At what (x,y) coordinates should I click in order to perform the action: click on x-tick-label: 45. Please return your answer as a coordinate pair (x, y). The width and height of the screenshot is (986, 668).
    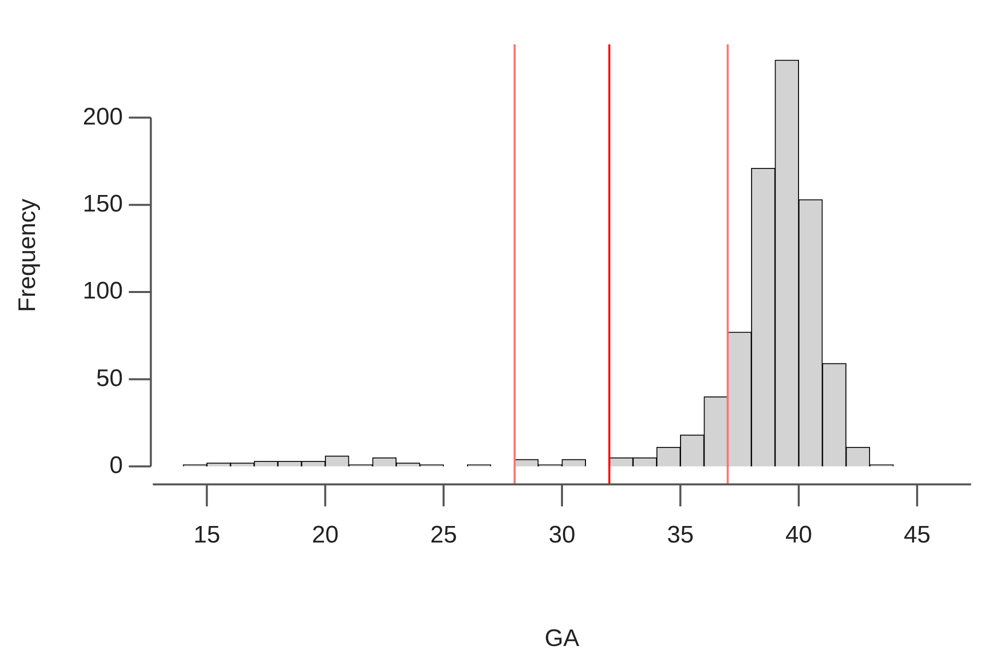
    Looking at the image, I should click on (917, 534).